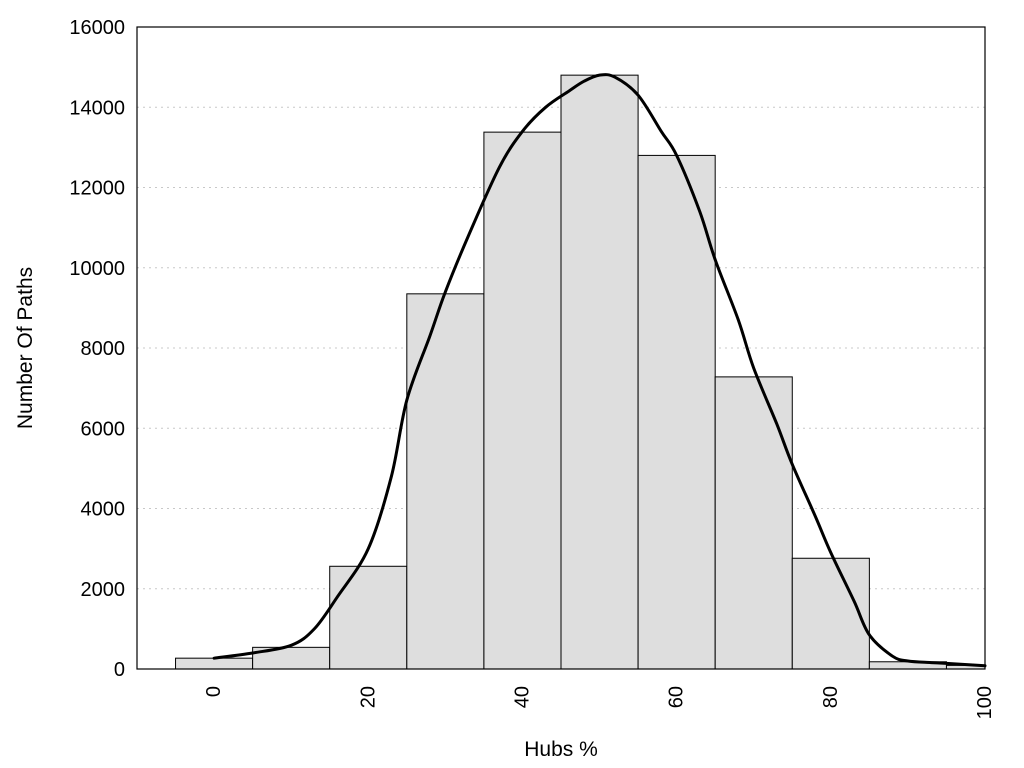 The image size is (1024, 768). I want to click on y-tick-6000: 6000, so click(103, 429).